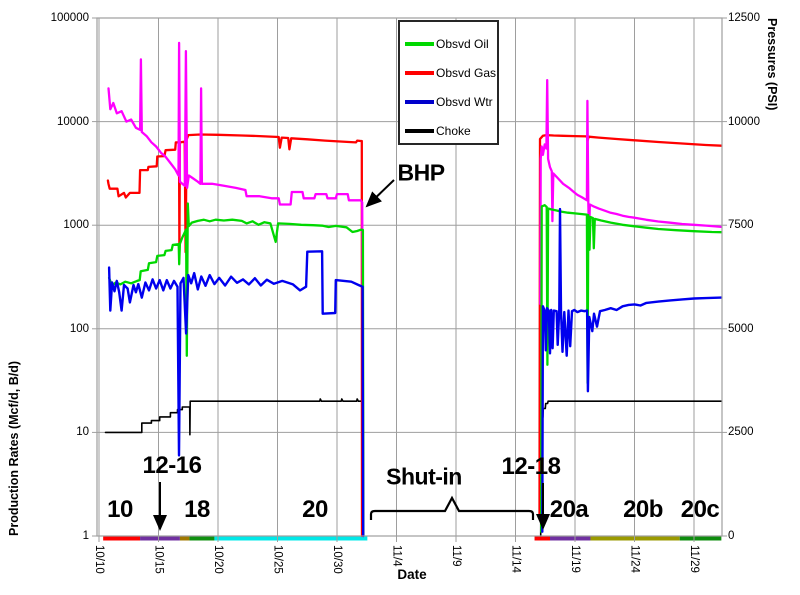  Describe the element at coordinates (419, 43) in the screenshot. I see `oil-line-swatch` at that location.